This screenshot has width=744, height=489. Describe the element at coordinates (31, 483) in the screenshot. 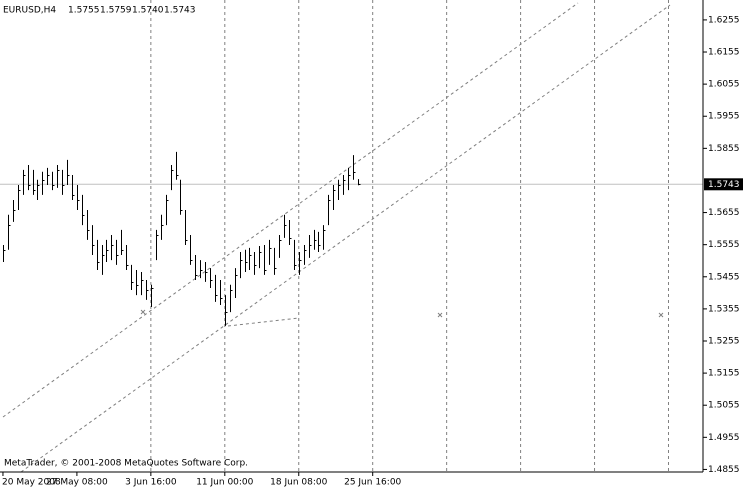

I see `x-tick-label: 20 May 2008` at that location.